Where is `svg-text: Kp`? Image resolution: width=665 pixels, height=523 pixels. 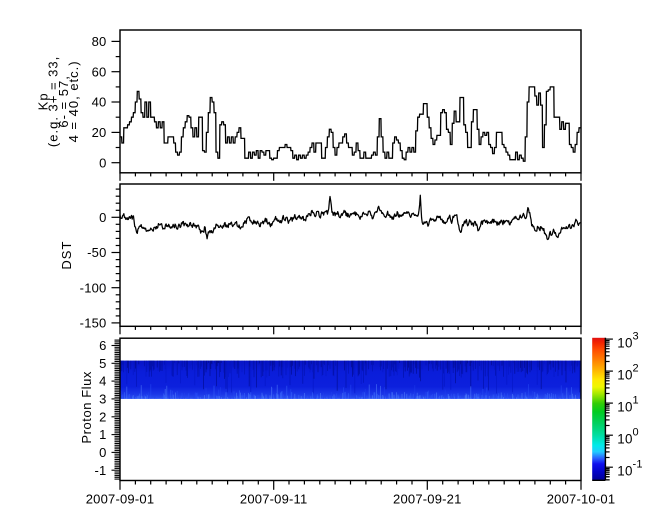
svg-text: Kp is located at coordinates (42, 101).